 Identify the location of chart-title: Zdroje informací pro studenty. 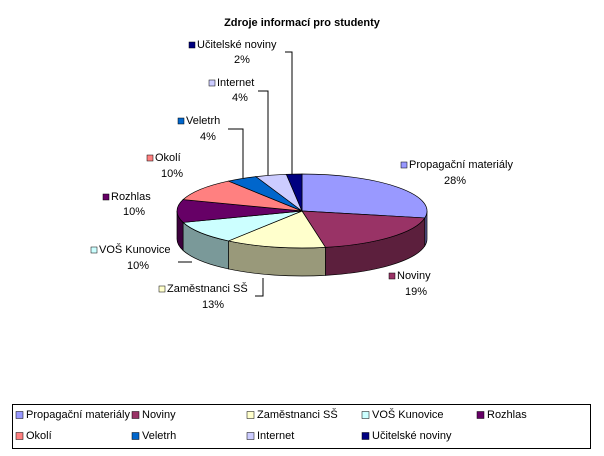
(302, 23).